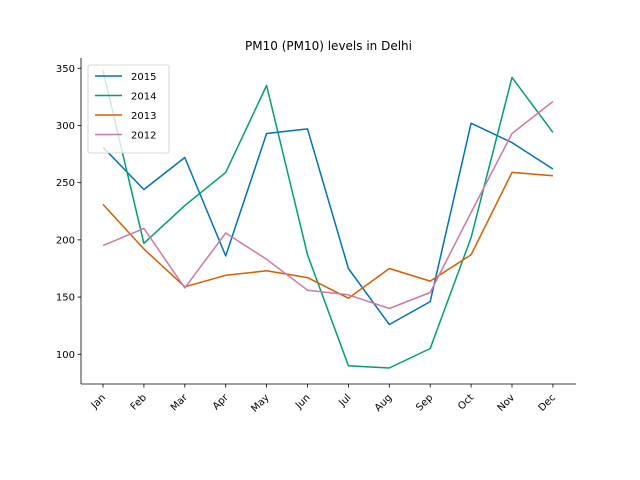  Describe the element at coordinates (65, 183) in the screenshot. I see `y-tick-label: 250` at that location.